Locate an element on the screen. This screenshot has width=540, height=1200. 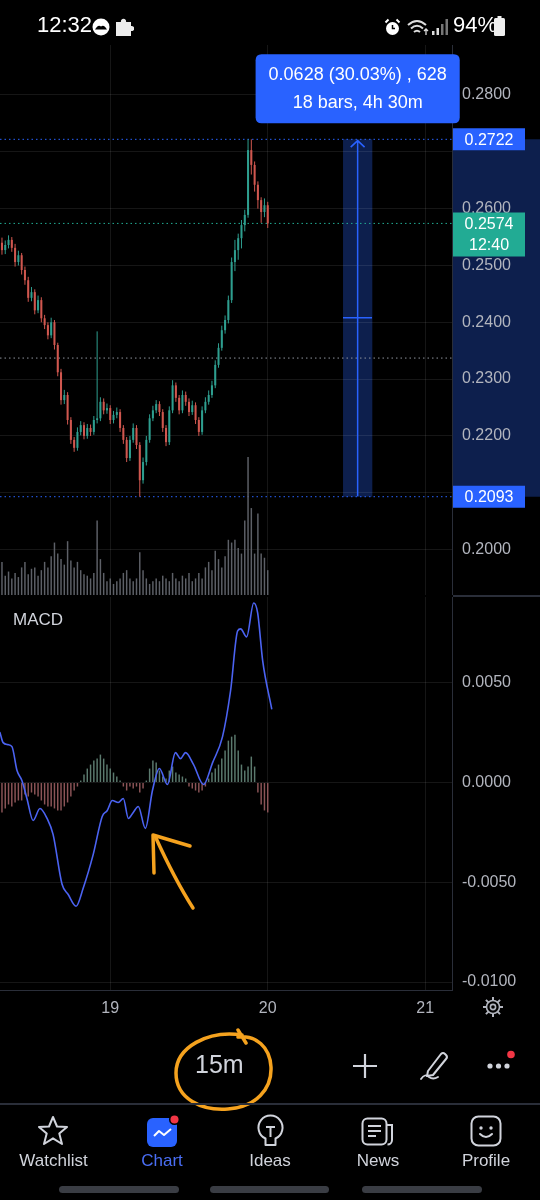
y-tick-label: -0.0100 is located at coordinates (489, 981).